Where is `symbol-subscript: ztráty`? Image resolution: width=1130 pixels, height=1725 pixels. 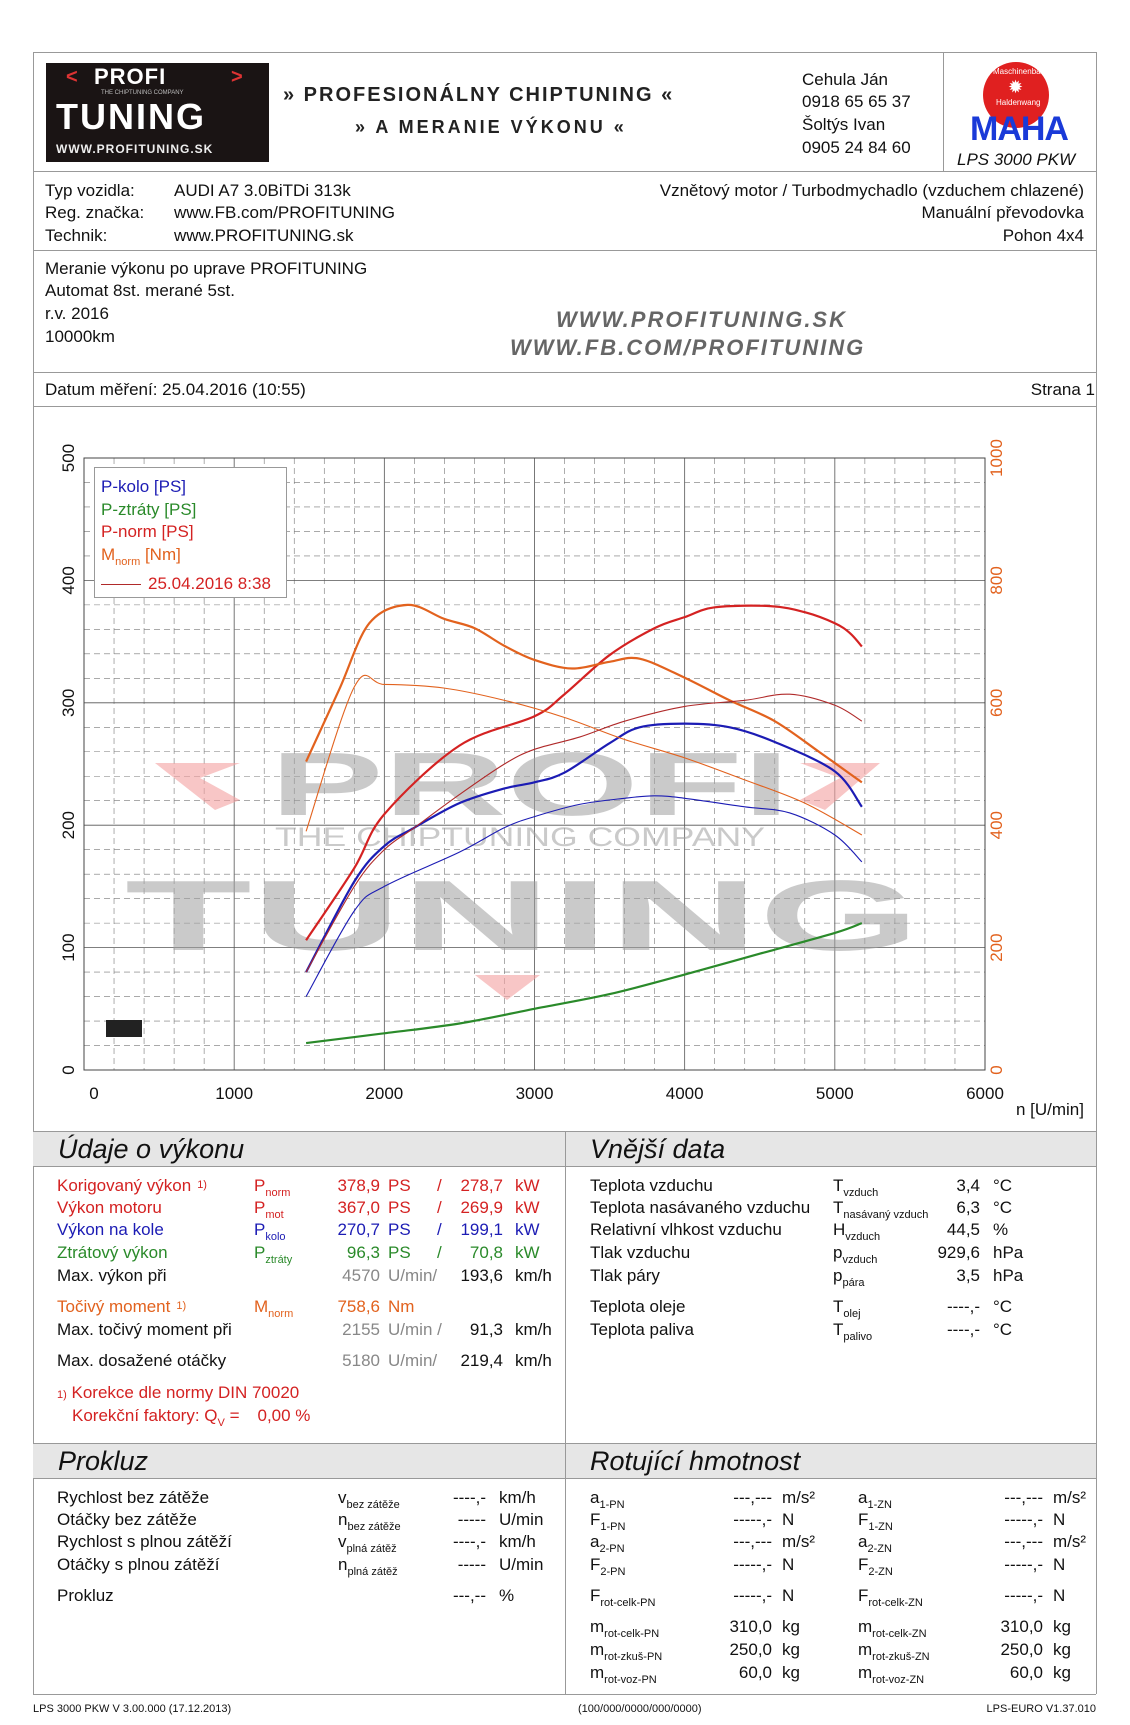
symbol-subscript: ztráty is located at coordinates (279, 1260).